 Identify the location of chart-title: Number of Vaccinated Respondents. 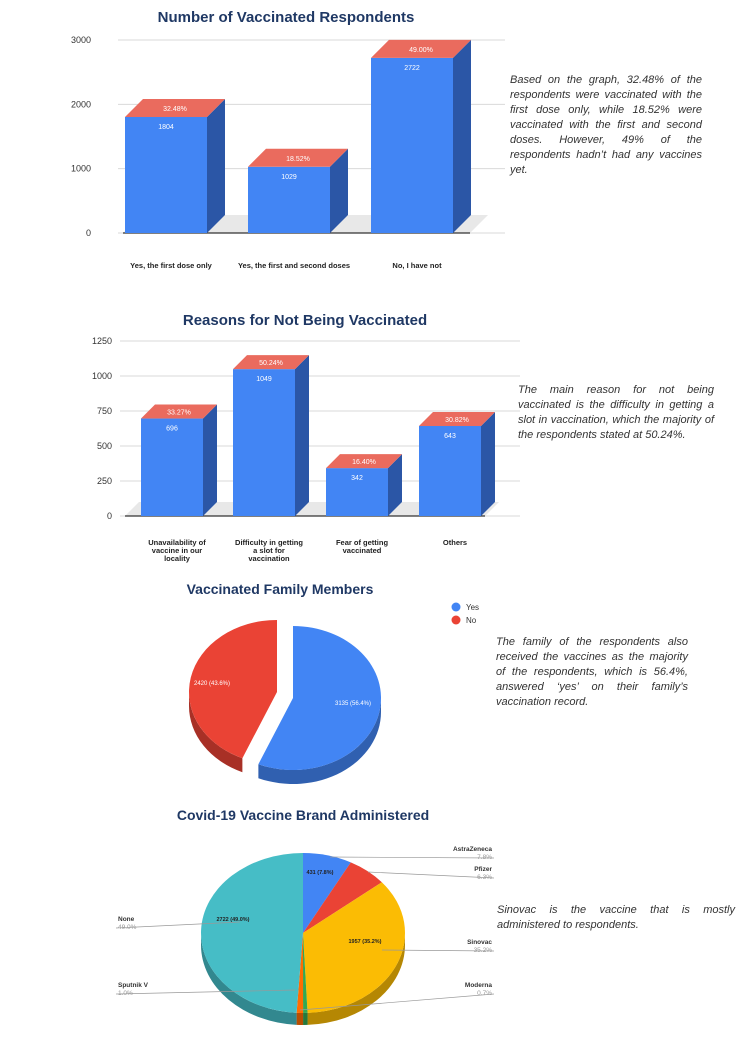
(286, 17).